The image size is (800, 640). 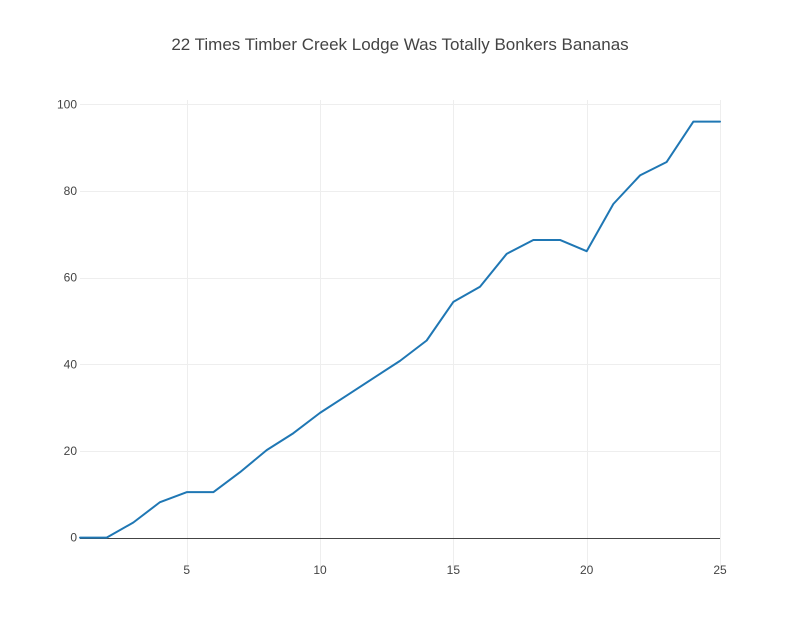 What do you see at coordinates (71, 278) in the screenshot?
I see `y-tick-label-60: 60` at bounding box center [71, 278].